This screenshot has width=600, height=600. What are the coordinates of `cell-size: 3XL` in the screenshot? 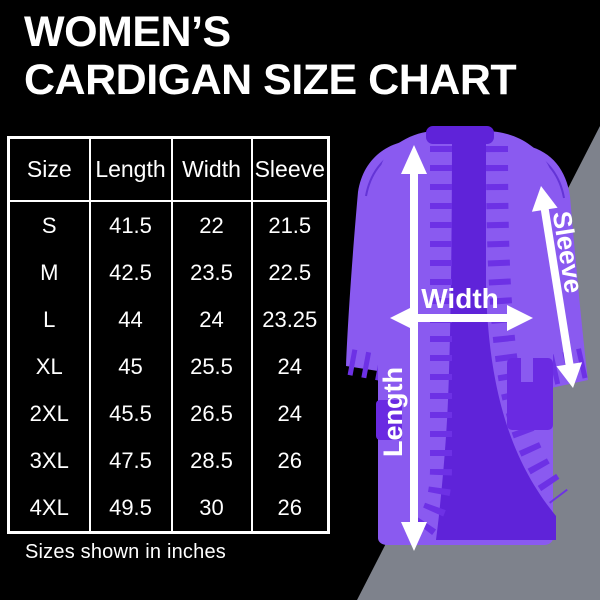 It's located at (49, 460).